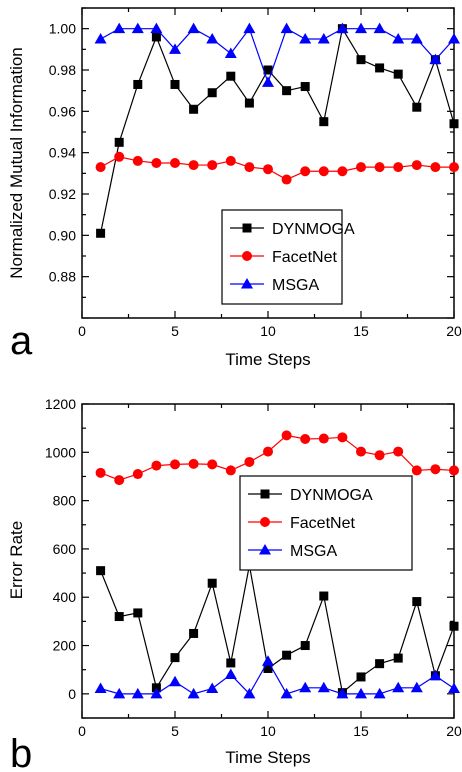 This screenshot has width=462, height=772. I want to click on x-tick-label: 20, so click(454, 331).